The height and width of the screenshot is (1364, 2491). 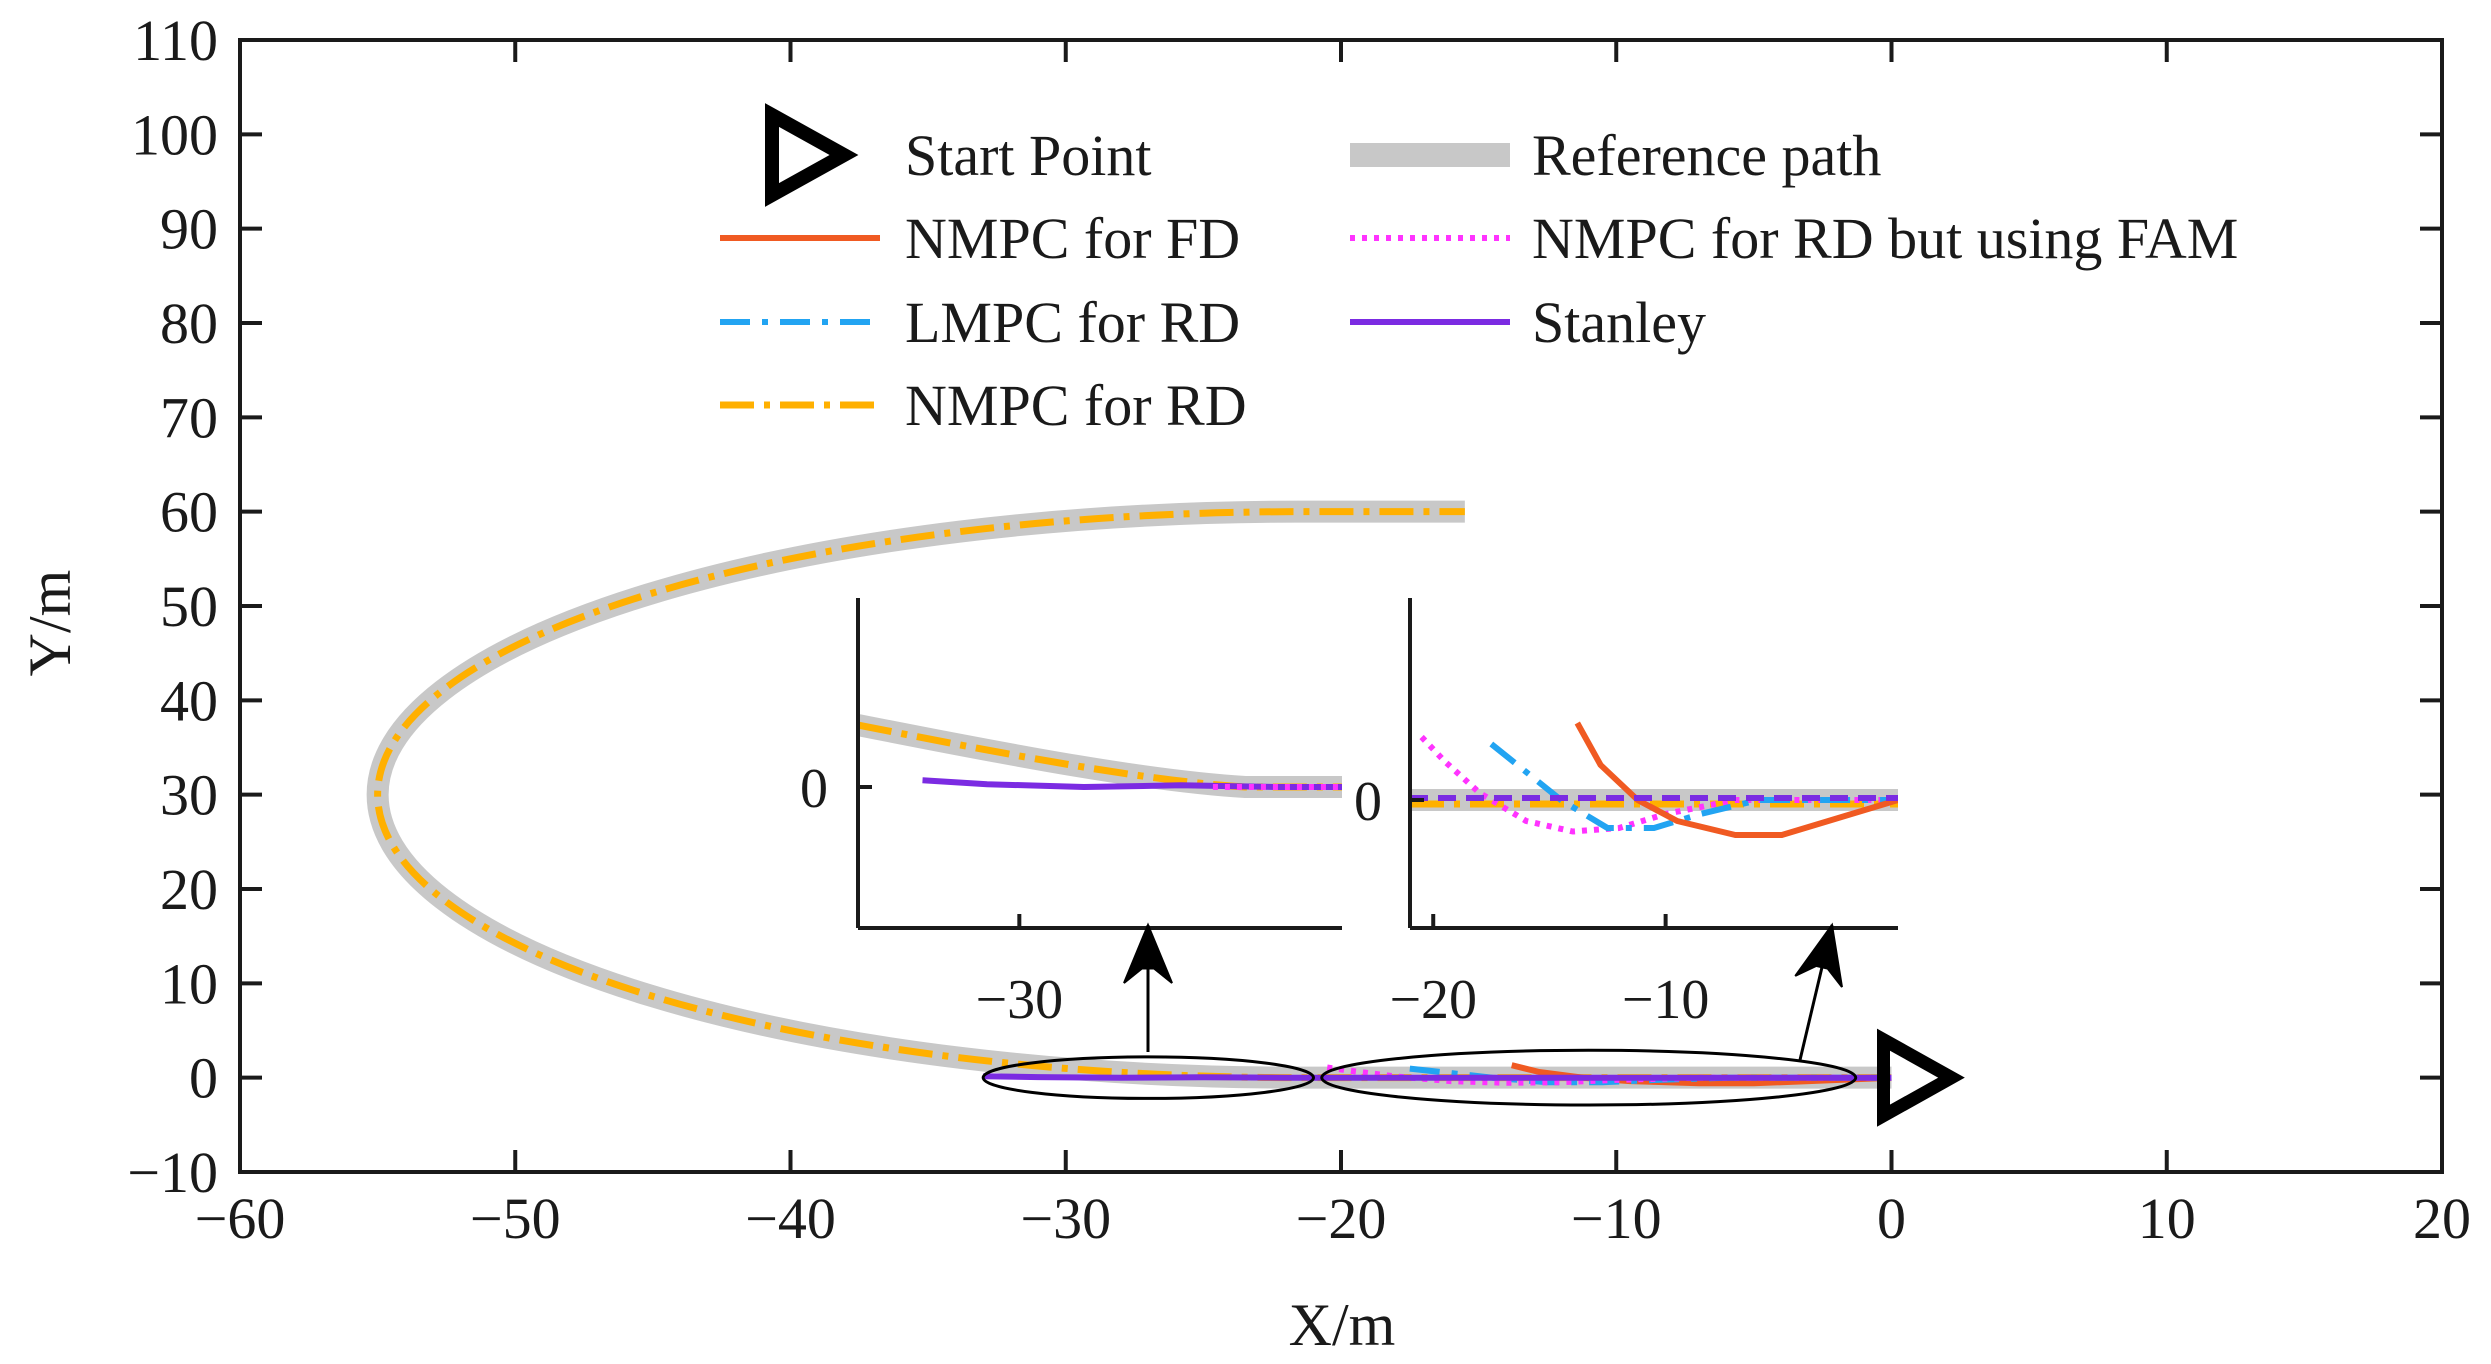 I want to click on legend-item-start-point: Start Point, so click(x=958, y=155).